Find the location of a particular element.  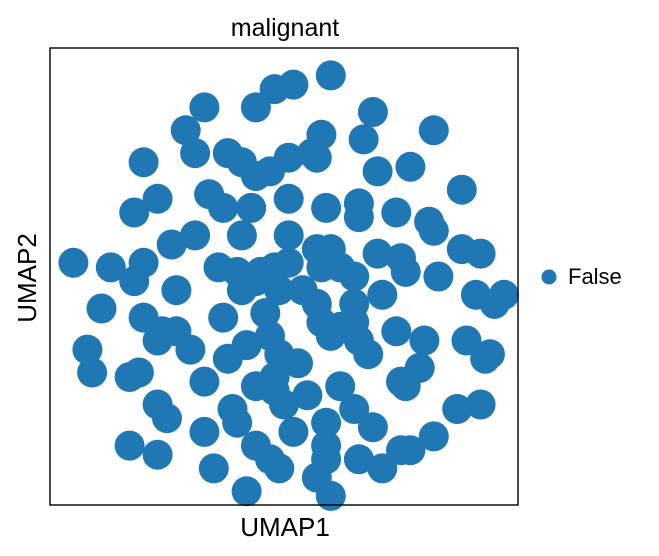

legend-marker is located at coordinates (549, 277).